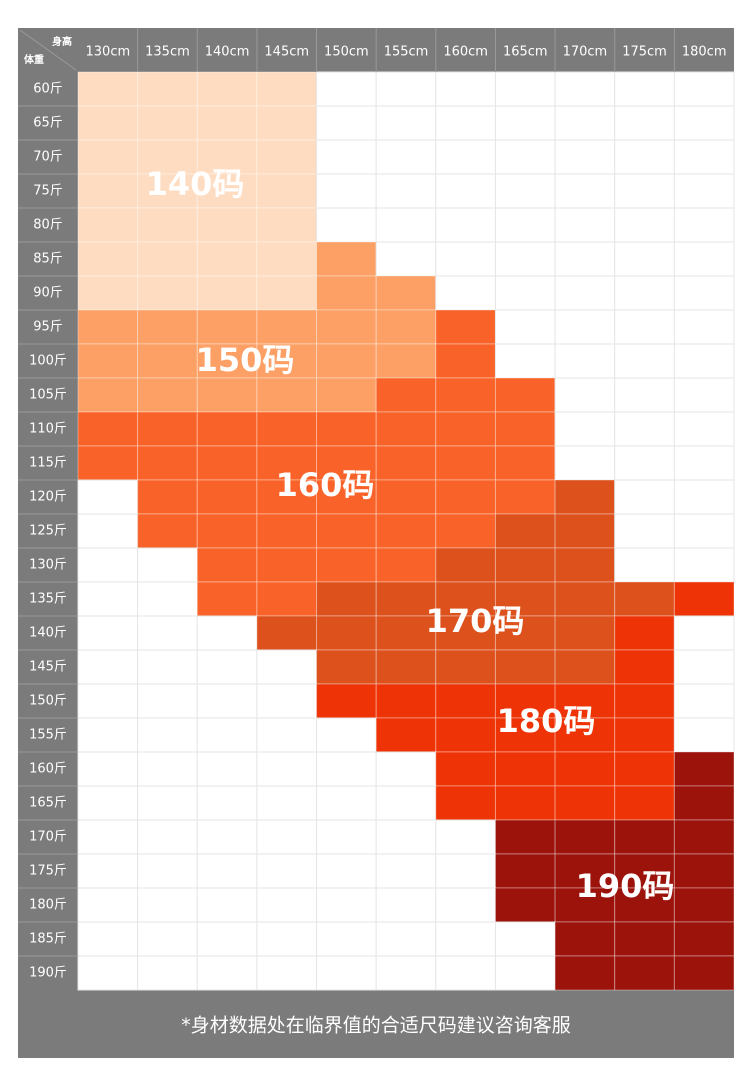 The height and width of the screenshot is (1084, 750). Describe the element at coordinates (48, 191) in the screenshot. I see `row-header: 75斤` at that location.